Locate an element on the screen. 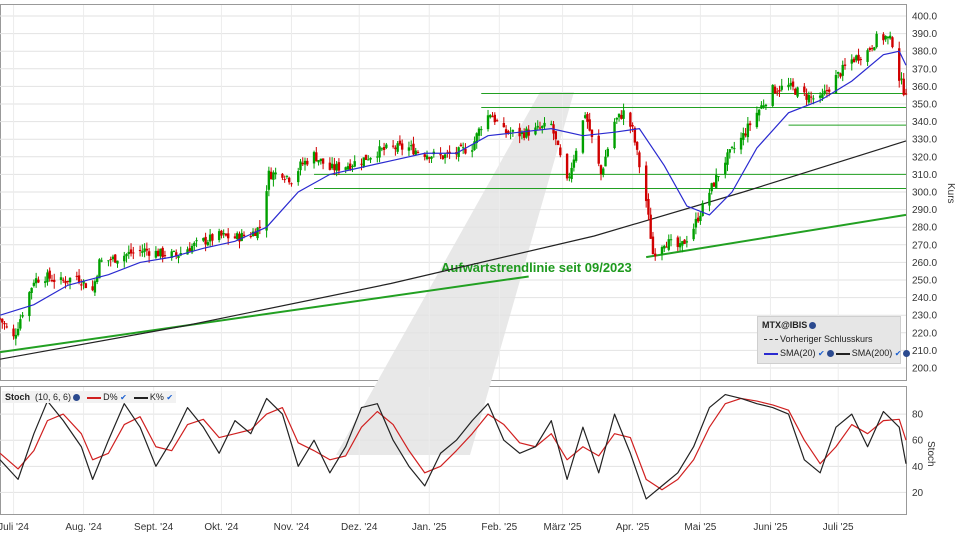 Image resolution: width=960 pixels, height=540 pixels. price-tick-label: 360.0 is located at coordinates (924, 87).